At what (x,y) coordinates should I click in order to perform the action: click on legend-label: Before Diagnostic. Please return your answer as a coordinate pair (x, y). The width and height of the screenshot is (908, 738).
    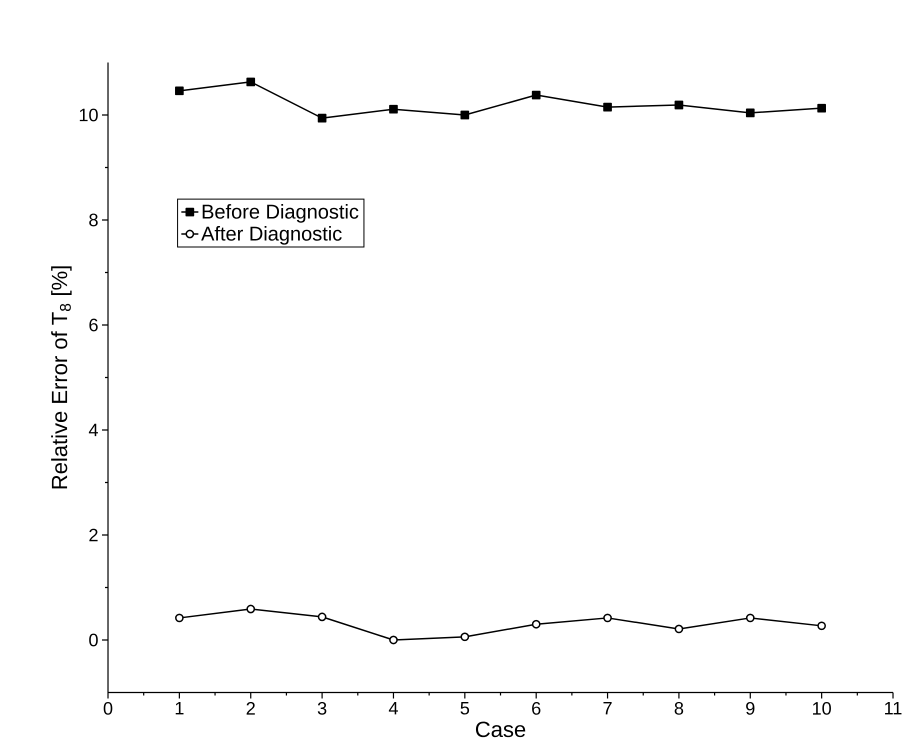
    Looking at the image, I should click on (280, 213).